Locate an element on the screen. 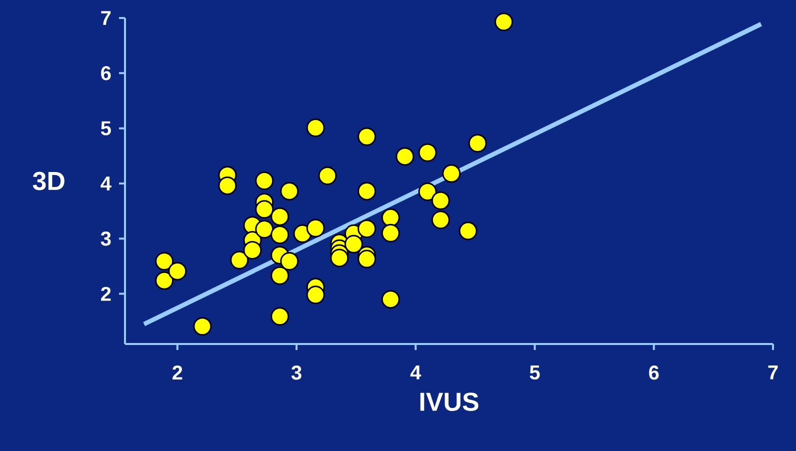 The width and height of the screenshot is (796, 451). x-tick-label: 5 is located at coordinates (535, 373).